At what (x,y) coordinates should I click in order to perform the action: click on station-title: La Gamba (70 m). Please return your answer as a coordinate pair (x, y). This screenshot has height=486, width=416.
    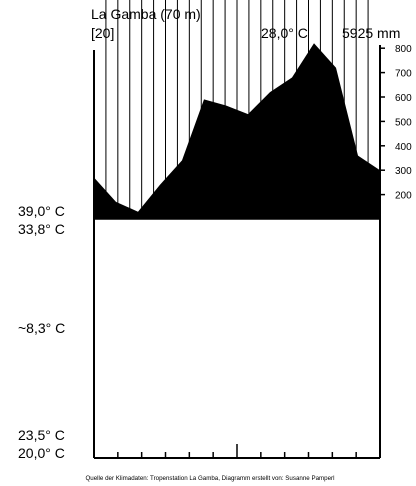
    Looking at the image, I should click on (146, 14).